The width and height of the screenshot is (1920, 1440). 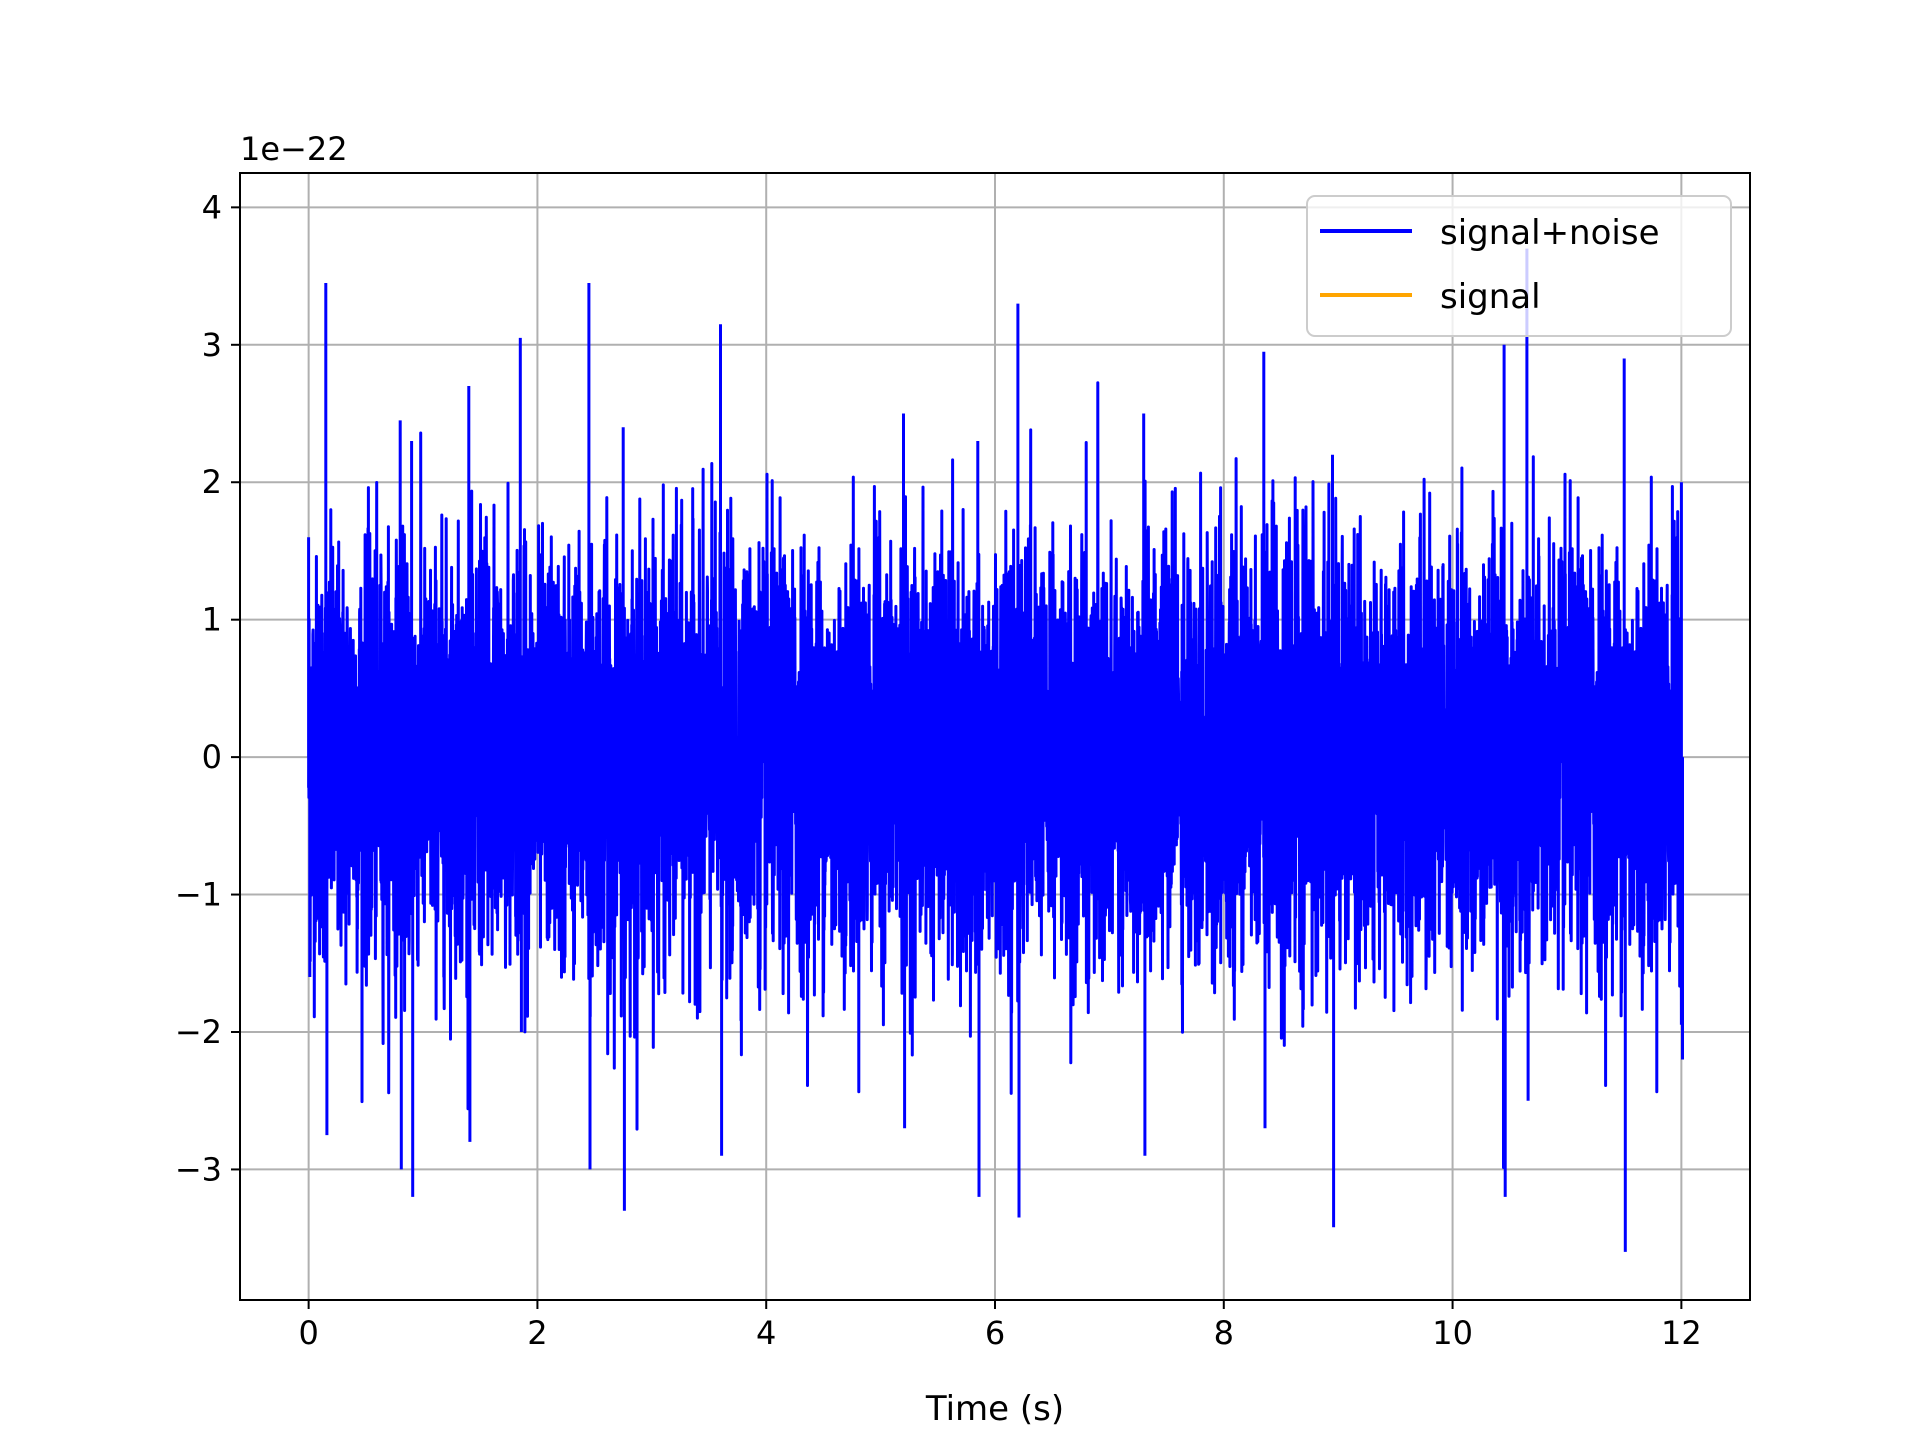 I want to click on y-tick-label: −3, so click(x=198, y=1169).